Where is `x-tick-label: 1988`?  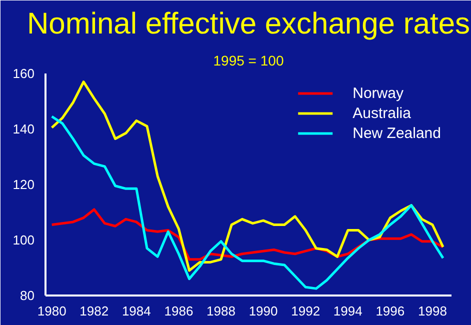 x-tick-label: 1988 is located at coordinates (221, 311).